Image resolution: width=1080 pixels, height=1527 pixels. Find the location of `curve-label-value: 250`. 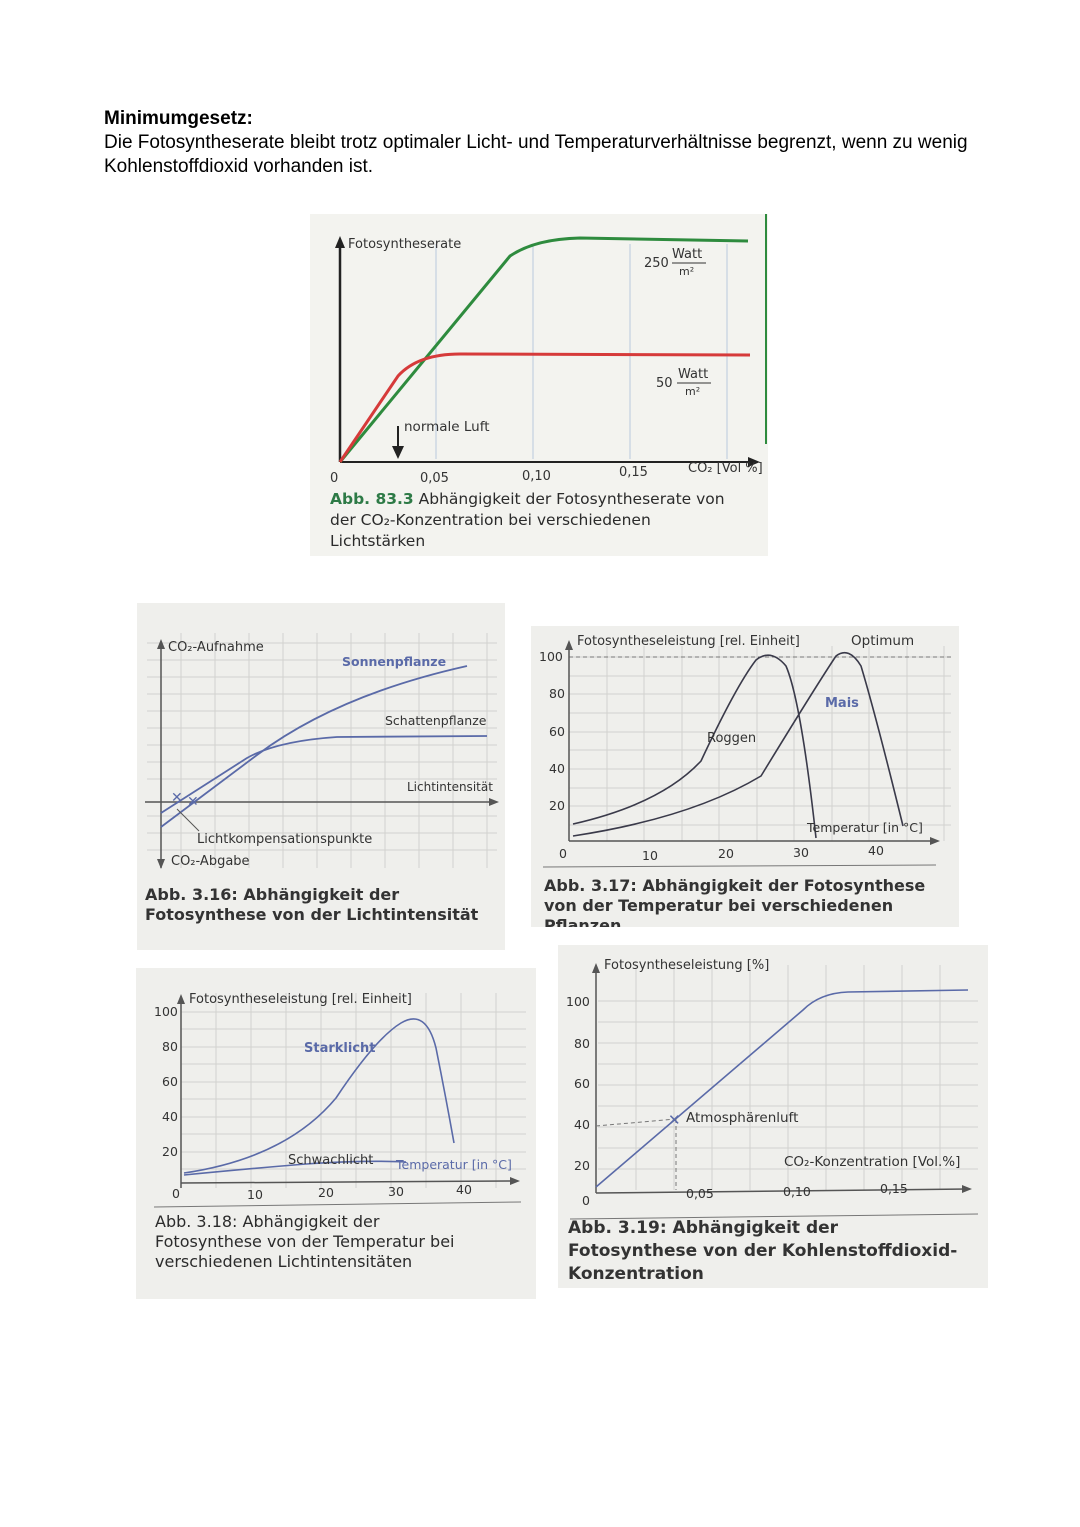

curve-label-value: 250 is located at coordinates (656, 263).